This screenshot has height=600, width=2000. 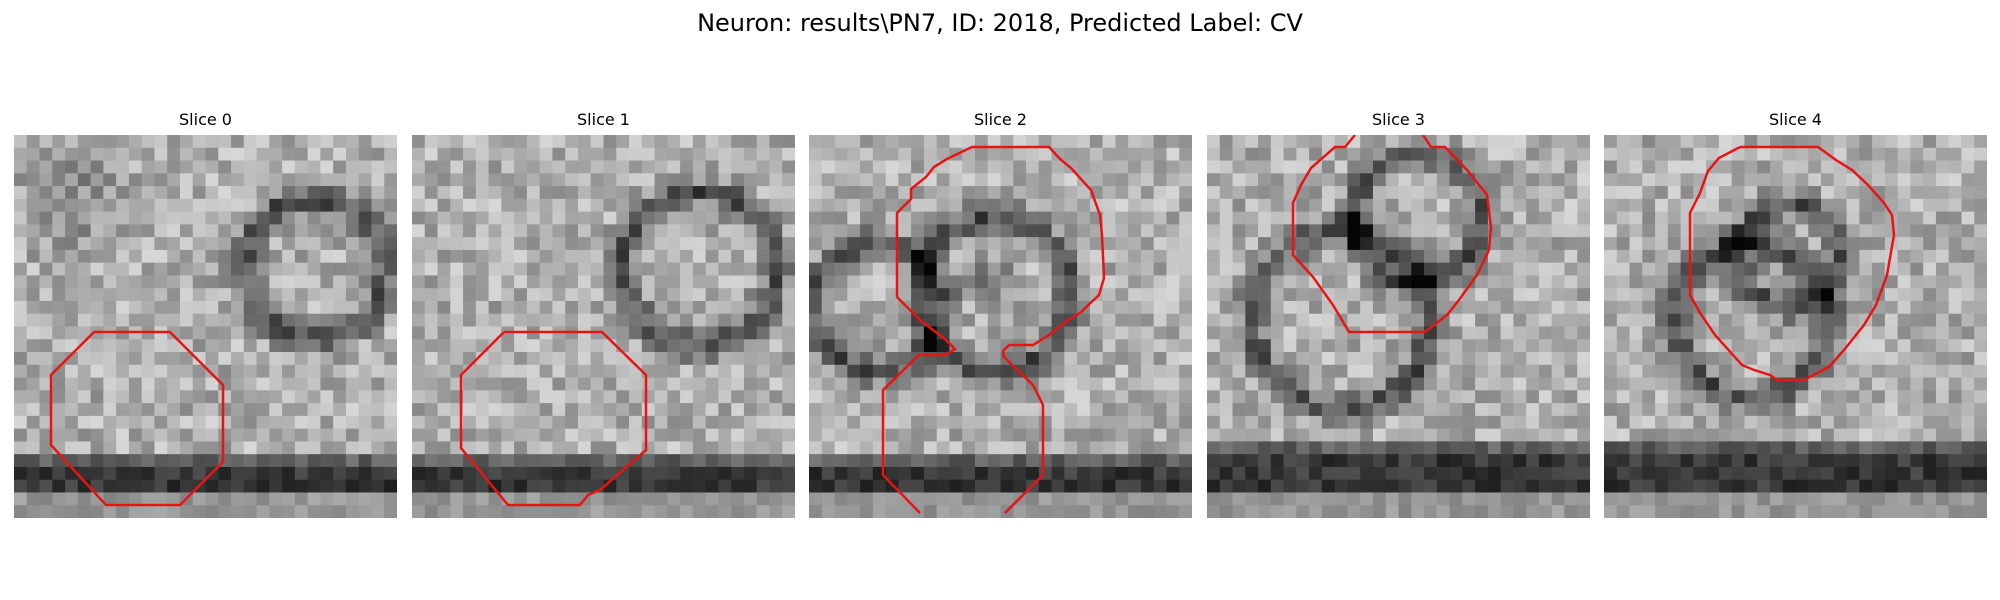 What do you see at coordinates (1000, 119) in the screenshot?
I see `slice-title-2: Slice 2` at bounding box center [1000, 119].